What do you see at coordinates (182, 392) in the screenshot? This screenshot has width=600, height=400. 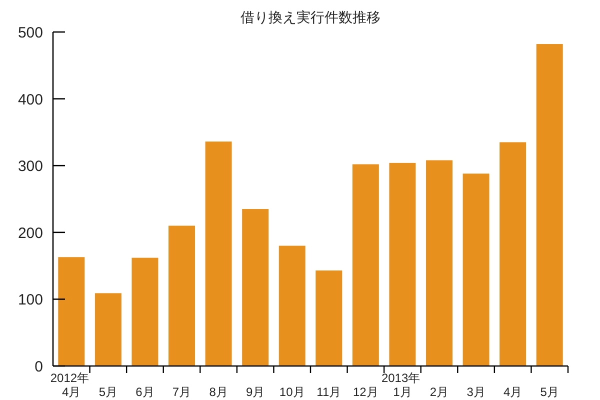 I see `x-tick-label: 7月` at bounding box center [182, 392].